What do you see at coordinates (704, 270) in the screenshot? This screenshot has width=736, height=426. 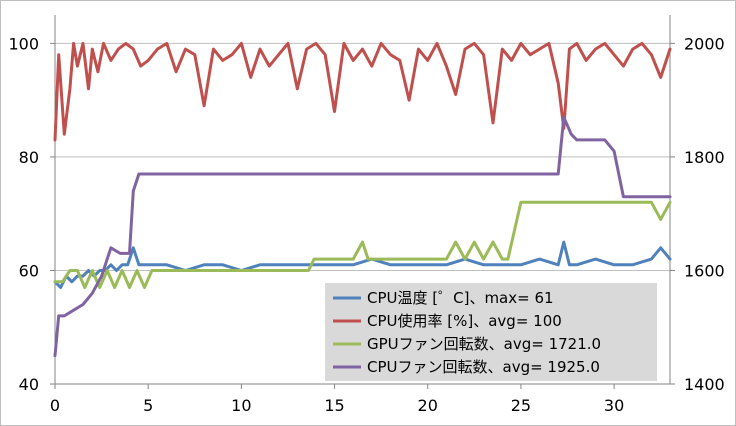 I see `y-right-tick-label: 1600` at bounding box center [704, 270].